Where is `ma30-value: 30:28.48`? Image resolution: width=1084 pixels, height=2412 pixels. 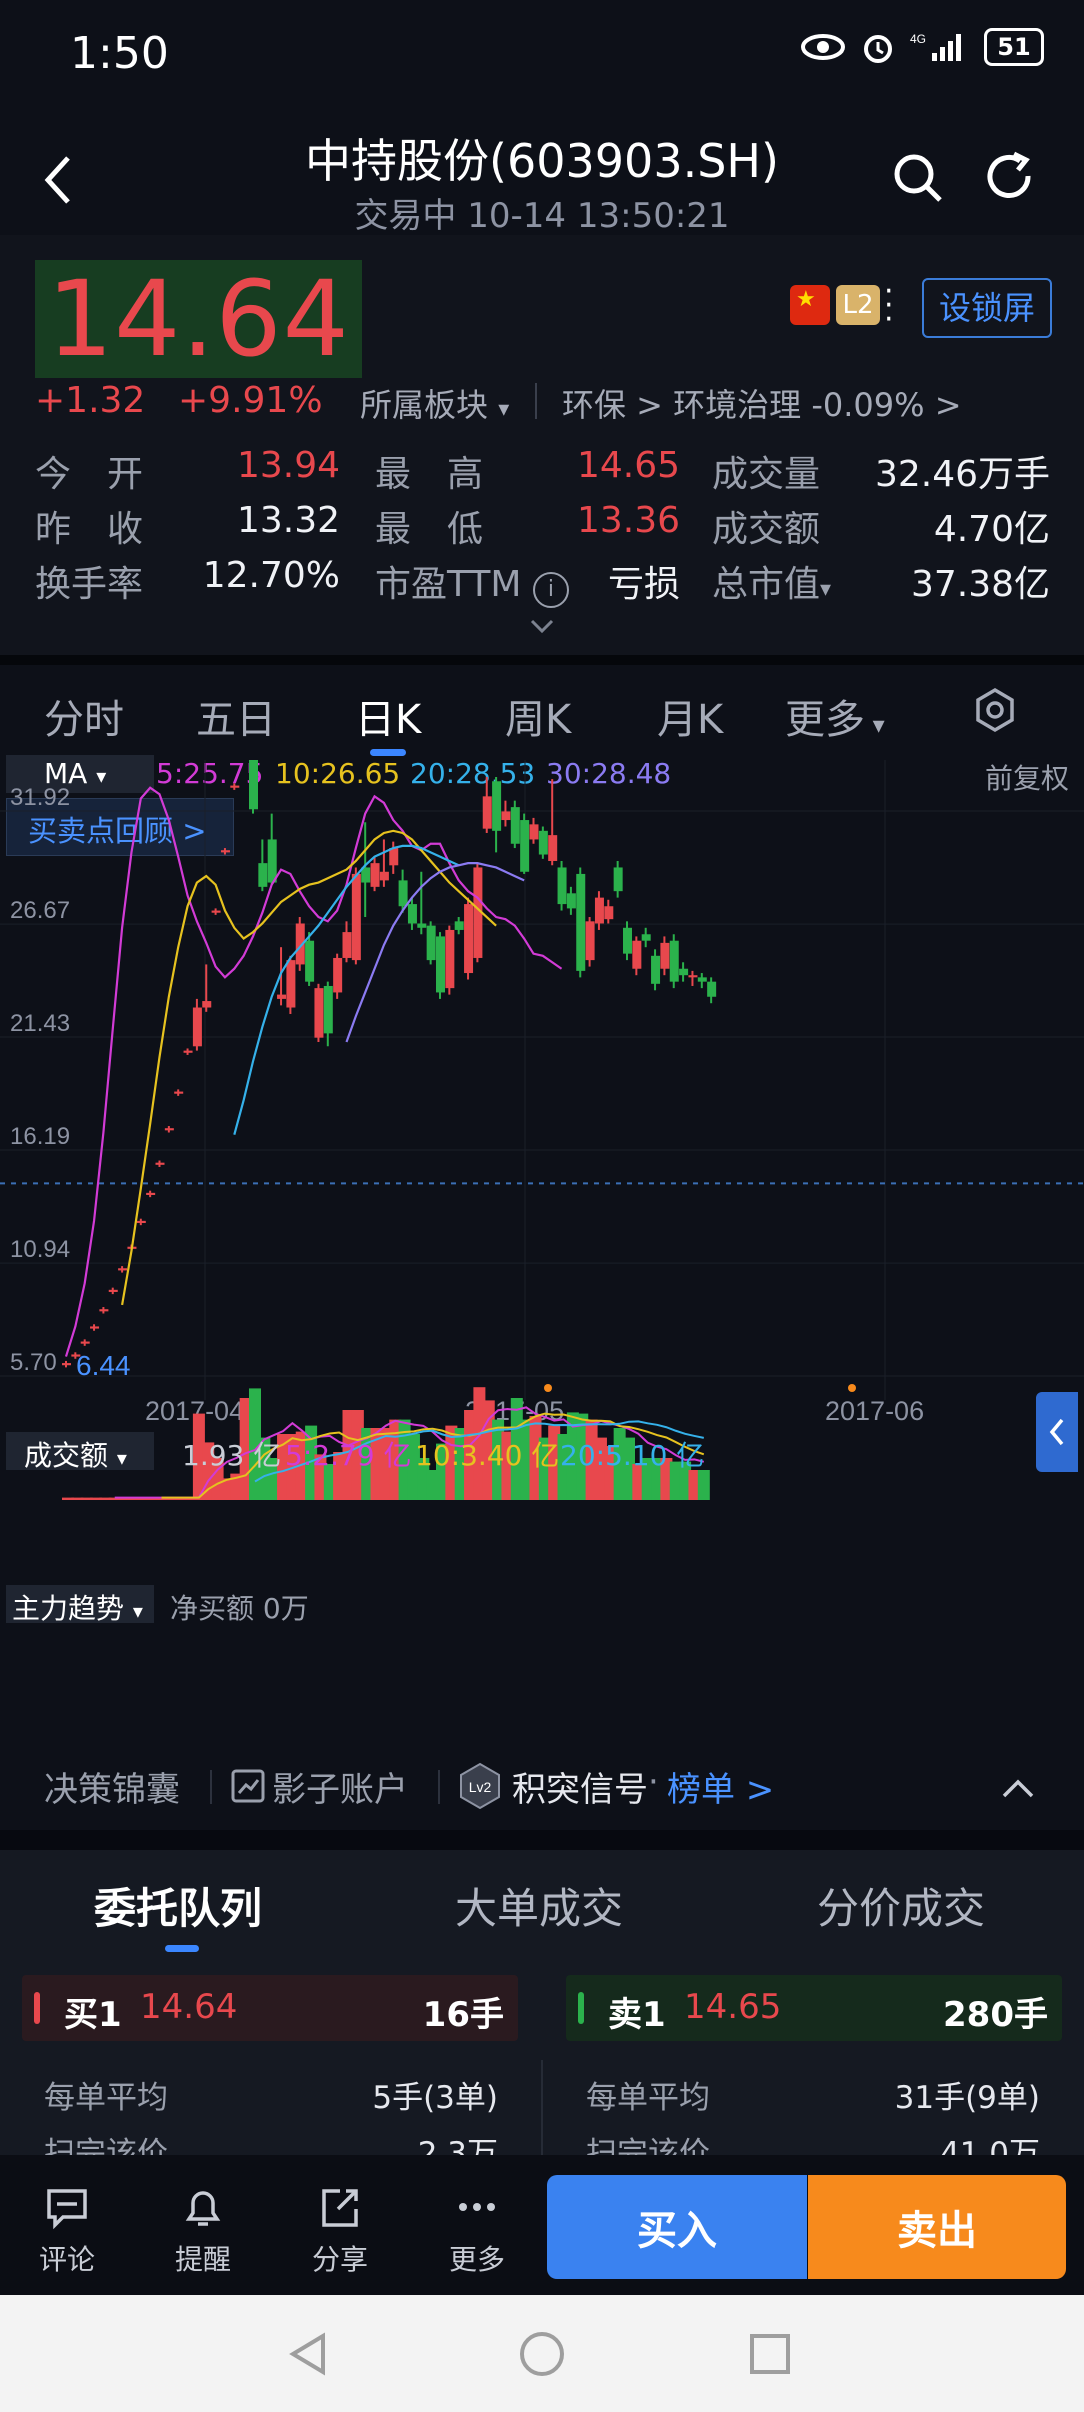
ma30-value: 30:28.48 is located at coordinates (609, 773).